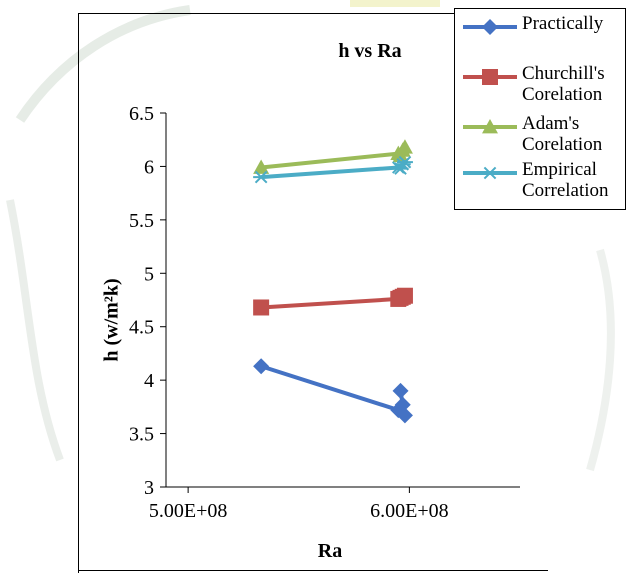 This screenshot has height=573, width=630. Describe the element at coordinates (563, 23) in the screenshot. I see `legend-label-practically: Practically` at that location.